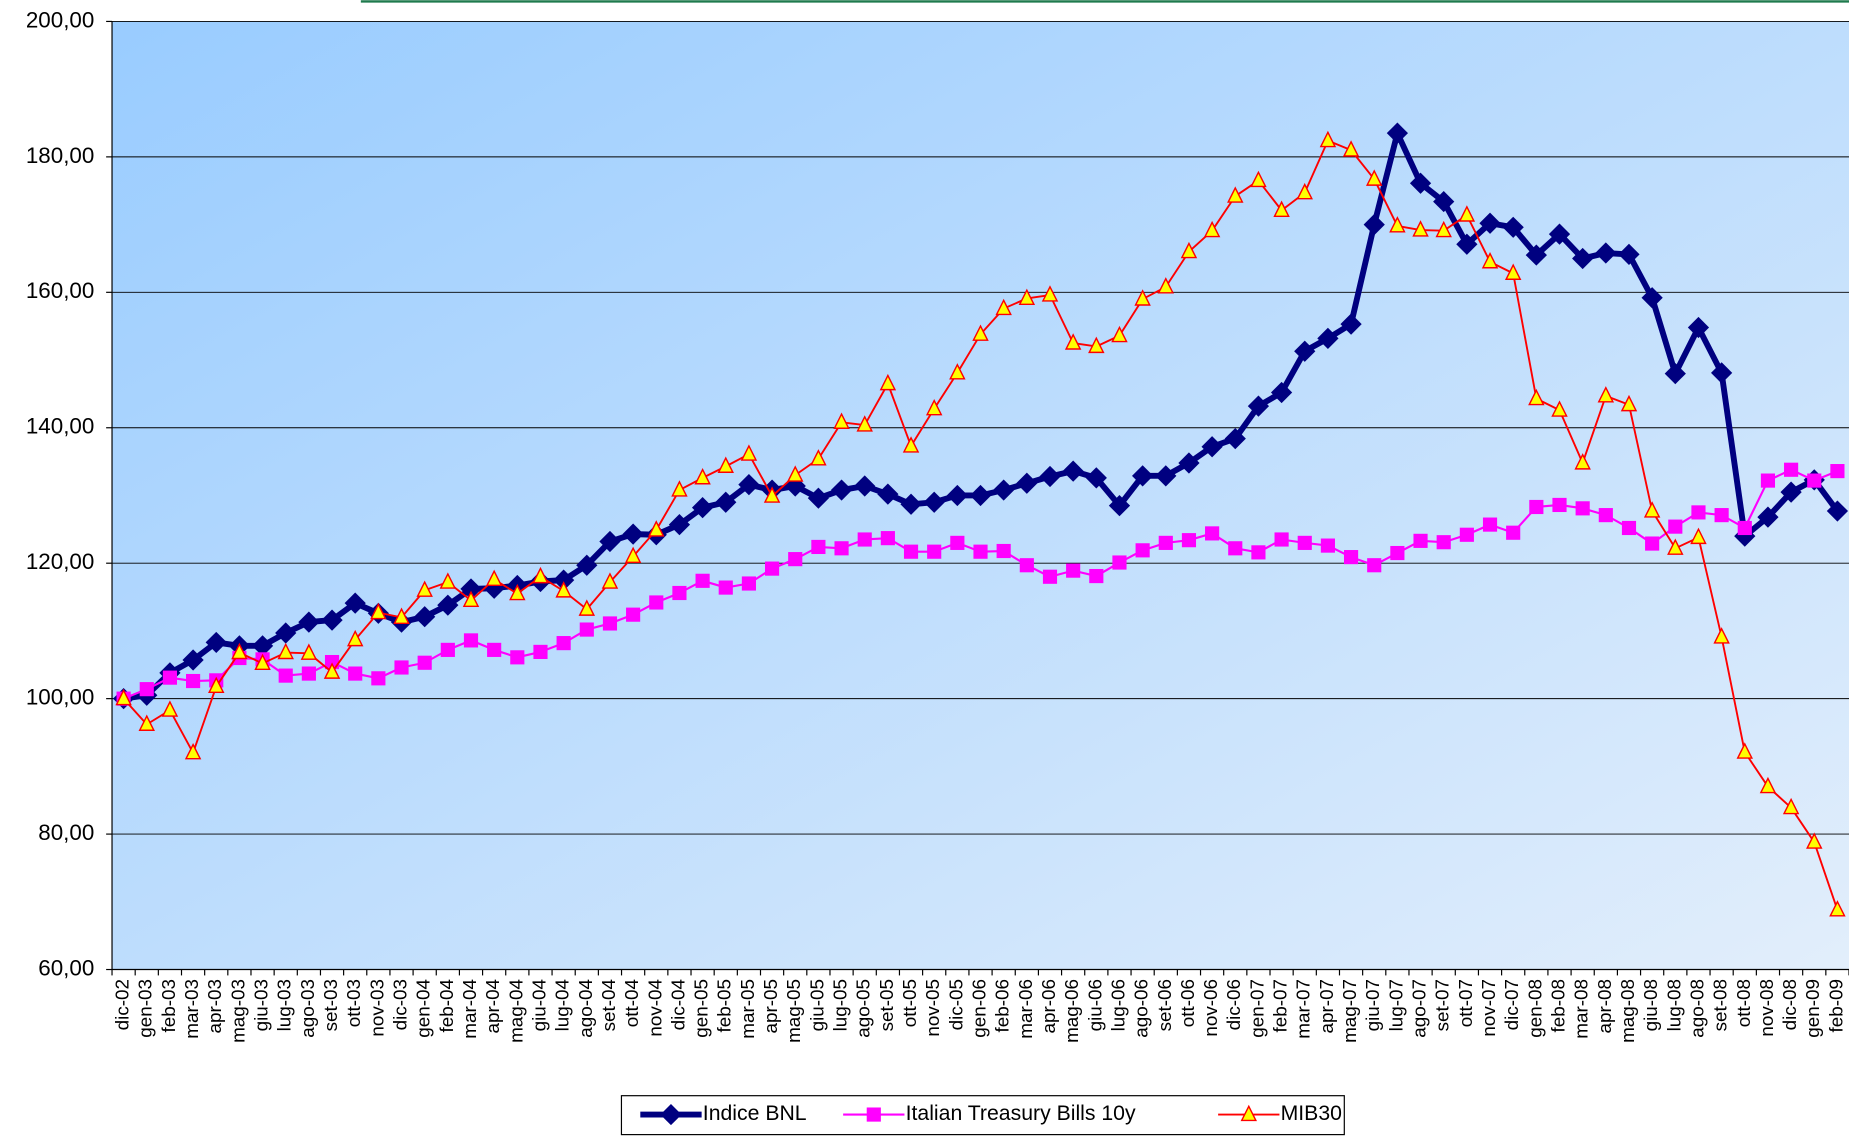  I want to click on x-tick-label: ago-06, so click(1141, 1008).